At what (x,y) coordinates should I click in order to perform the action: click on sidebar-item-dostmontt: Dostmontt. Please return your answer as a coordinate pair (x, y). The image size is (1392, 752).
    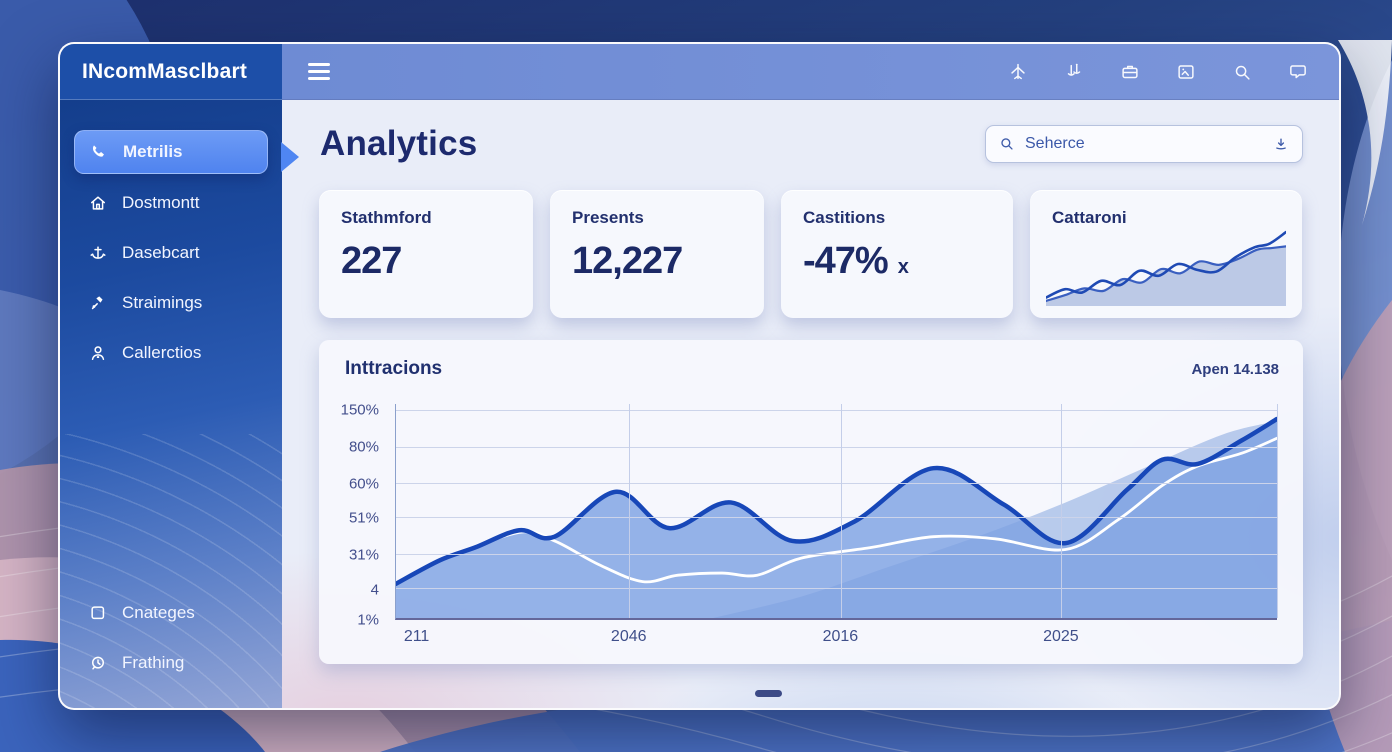
    Looking at the image, I should click on (171, 203).